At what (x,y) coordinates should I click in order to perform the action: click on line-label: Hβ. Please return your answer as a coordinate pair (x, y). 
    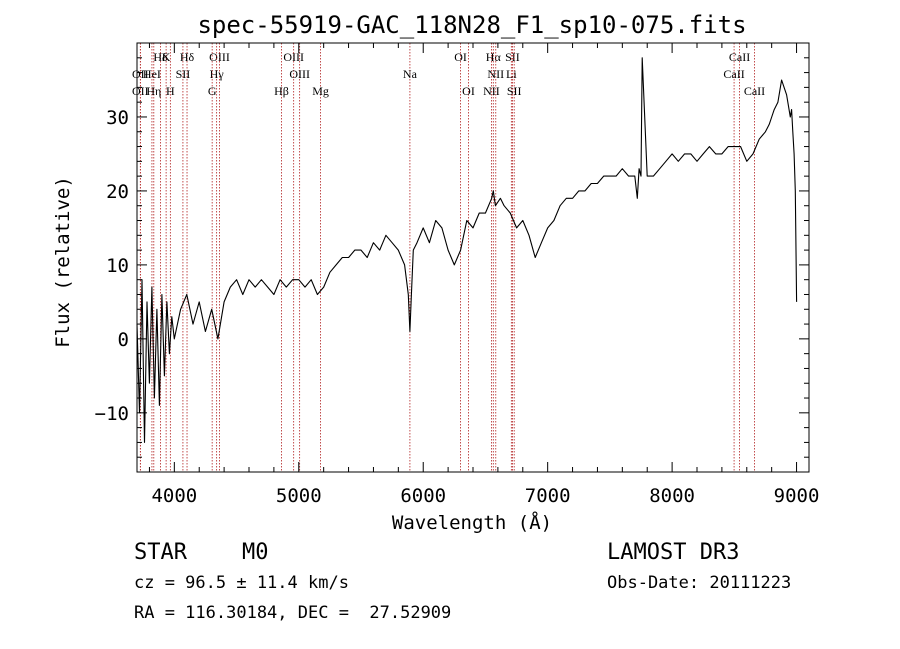
    Looking at the image, I should click on (281, 91).